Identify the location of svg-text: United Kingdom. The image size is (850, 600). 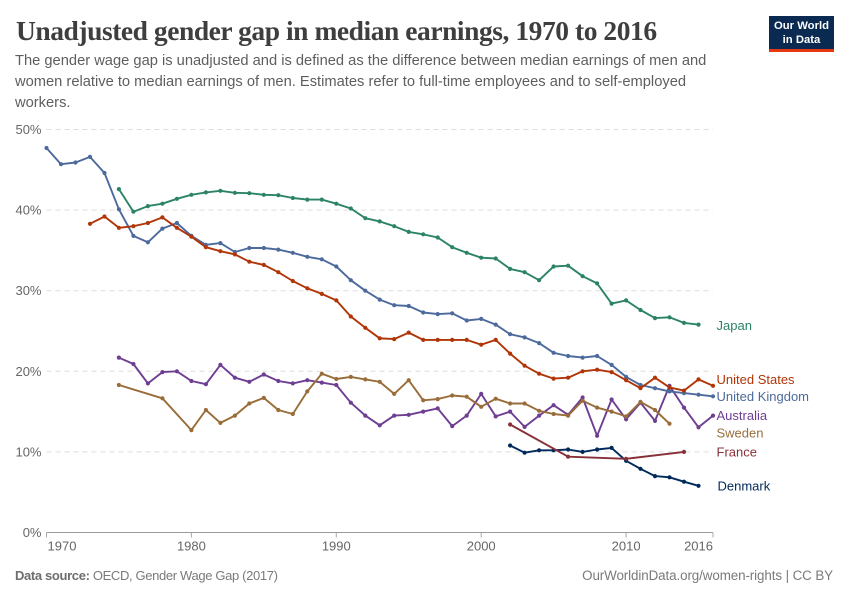
(763, 396).